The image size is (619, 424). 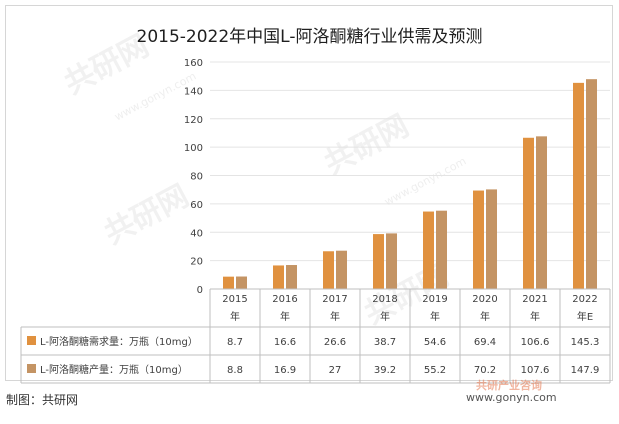 I want to click on source-note: 制图：共研网, so click(x=42, y=400).